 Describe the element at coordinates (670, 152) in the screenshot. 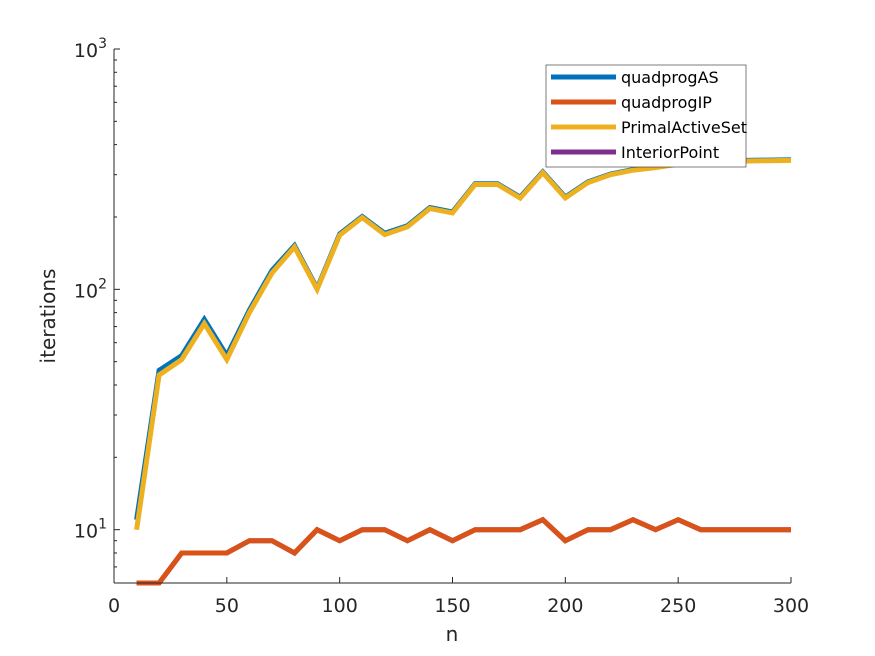

I see `legend-label-InteriorPoint: InteriorPoint` at that location.